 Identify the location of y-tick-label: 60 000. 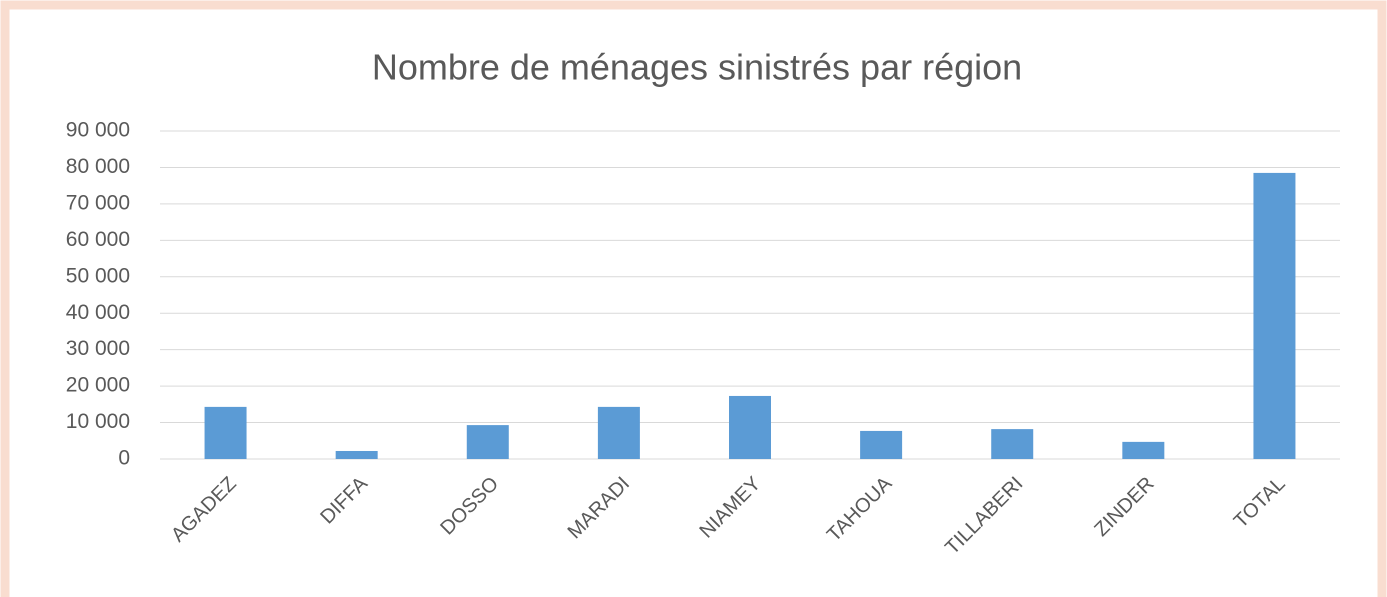
(98, 239).